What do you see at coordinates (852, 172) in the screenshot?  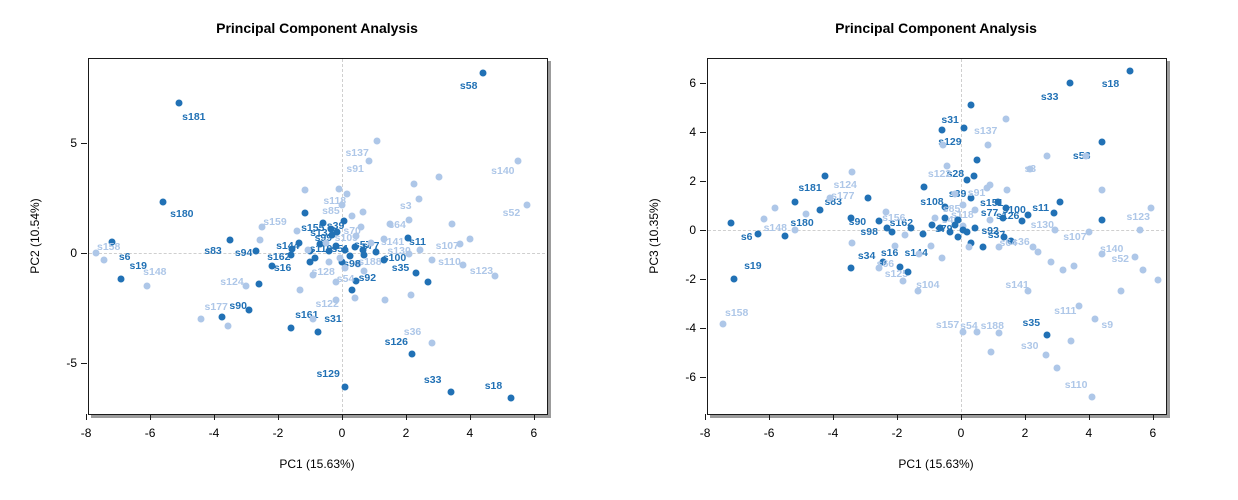 I see `data-point-s124` at bounding box center [852, 172].